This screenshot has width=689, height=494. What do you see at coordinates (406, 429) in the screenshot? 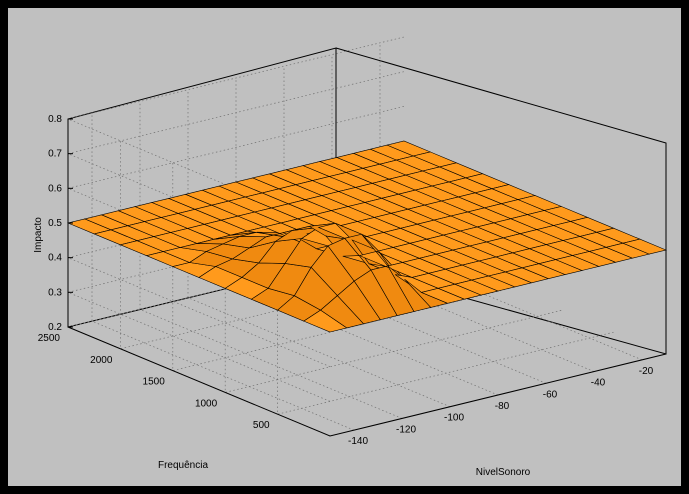
I see `x-tick-label-1: -120` at bounding box center [406, 429].